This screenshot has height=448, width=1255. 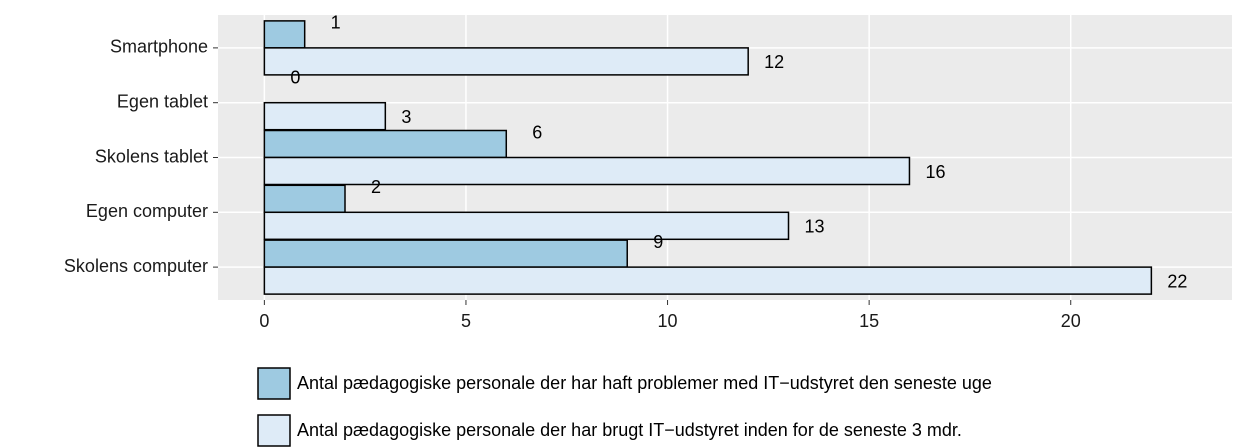 I want to click on value-label: 13, so click(x=815, y=227).